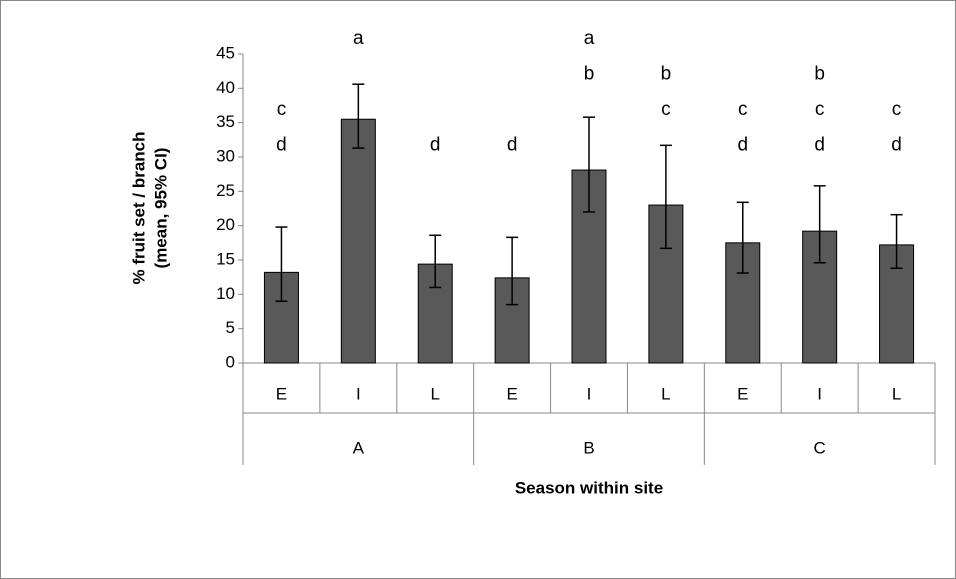 The image size is (956, 579). I want to click on y-axis-title-line: (mean, 95% CI), so click(160, 208).